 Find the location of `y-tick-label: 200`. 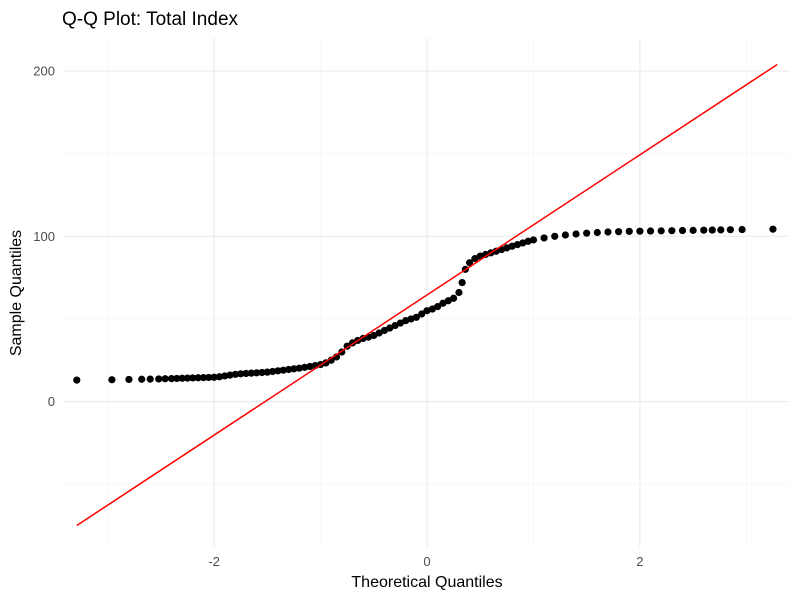

y-tick-label: 200 is located at coordinates (44, 71).